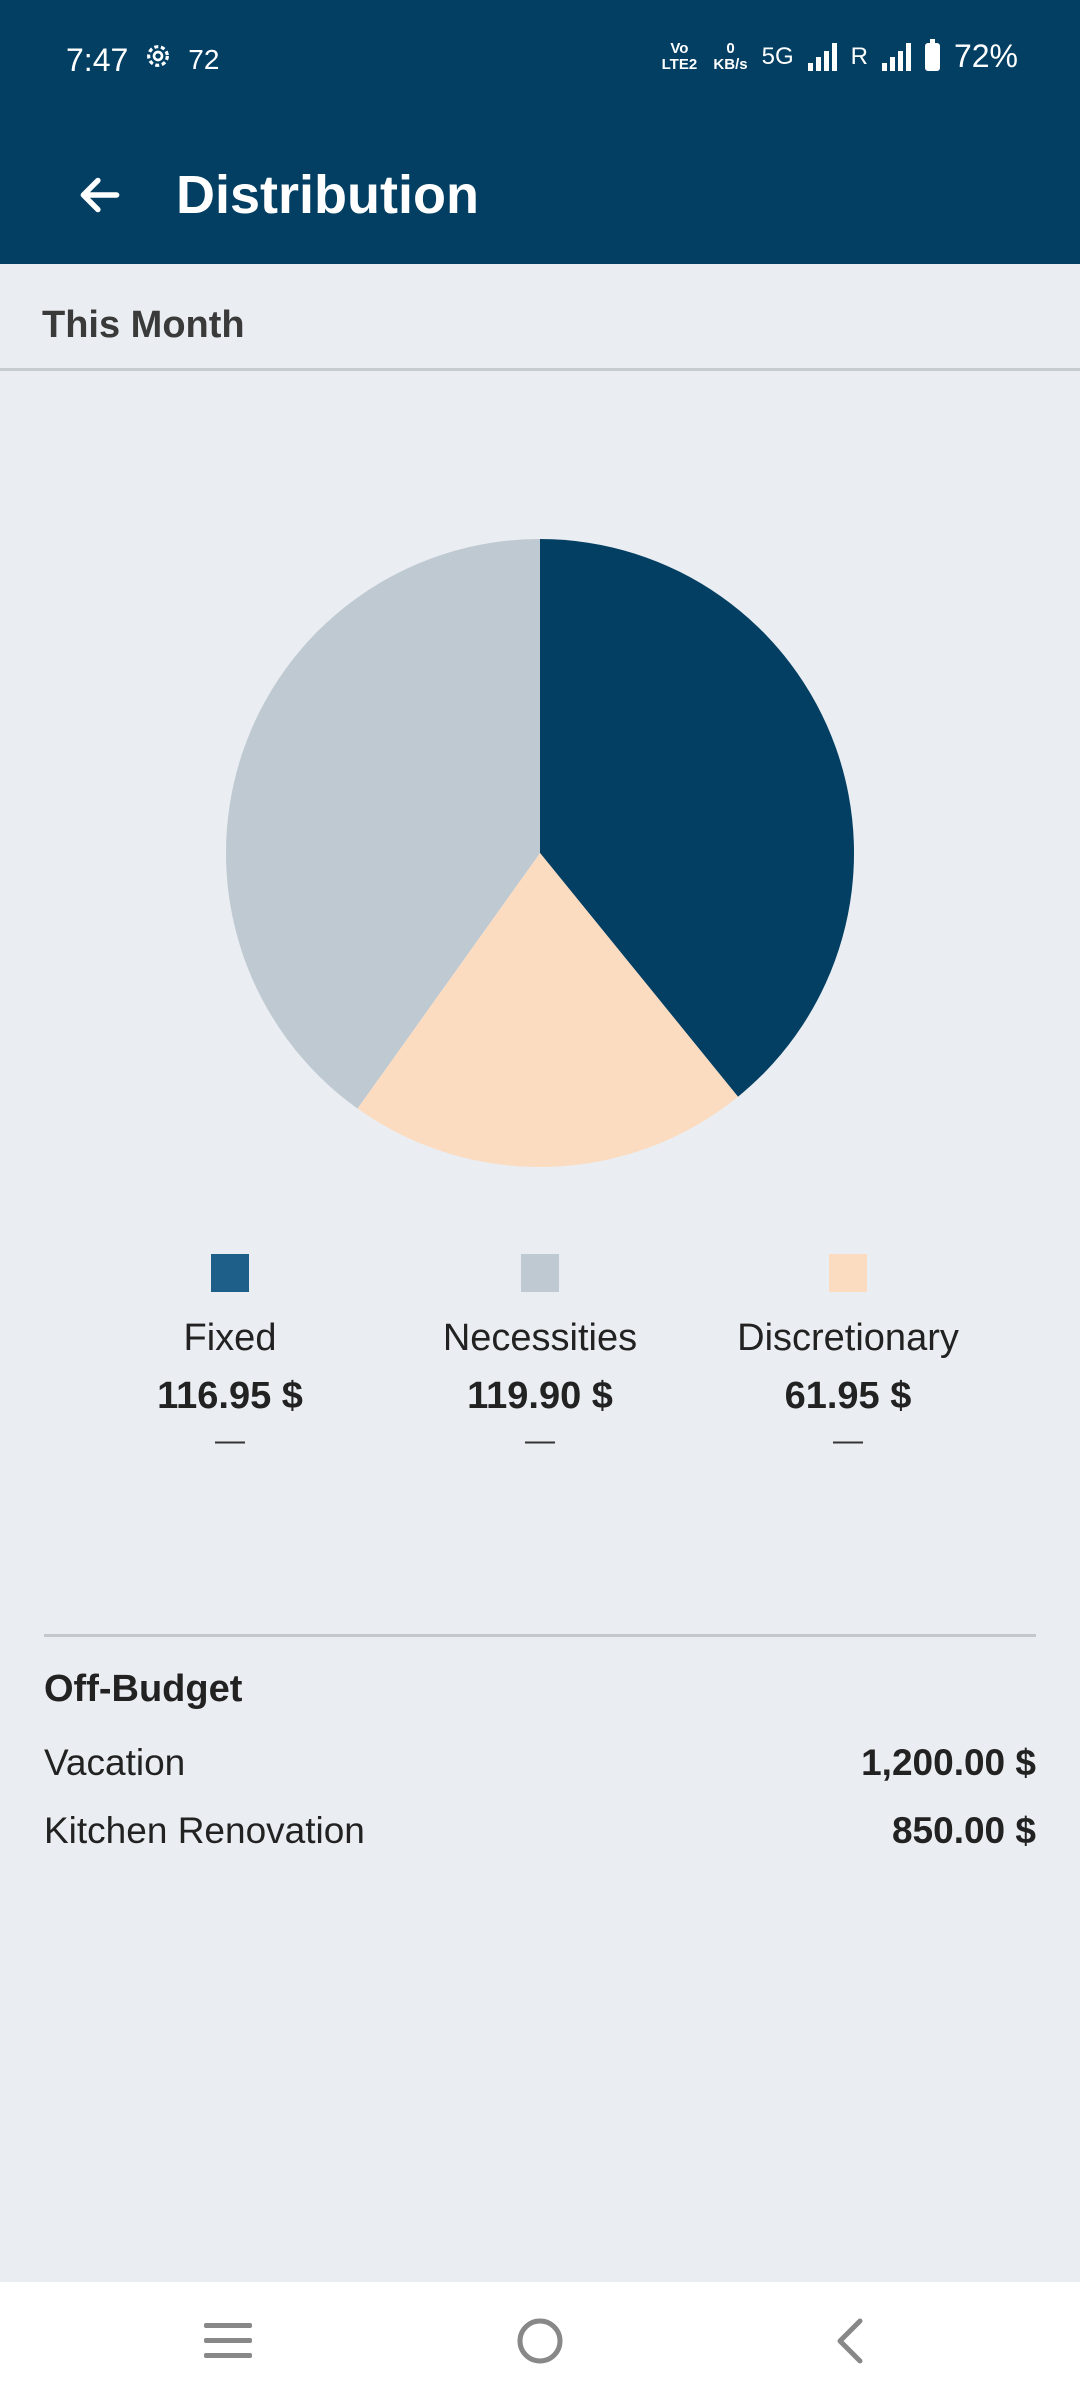 This screenshot has width=1080, height=2400. Describe the element at coordinates (848, 1338) in the screenshot. I see `legend-label: Discretionary` at that location.